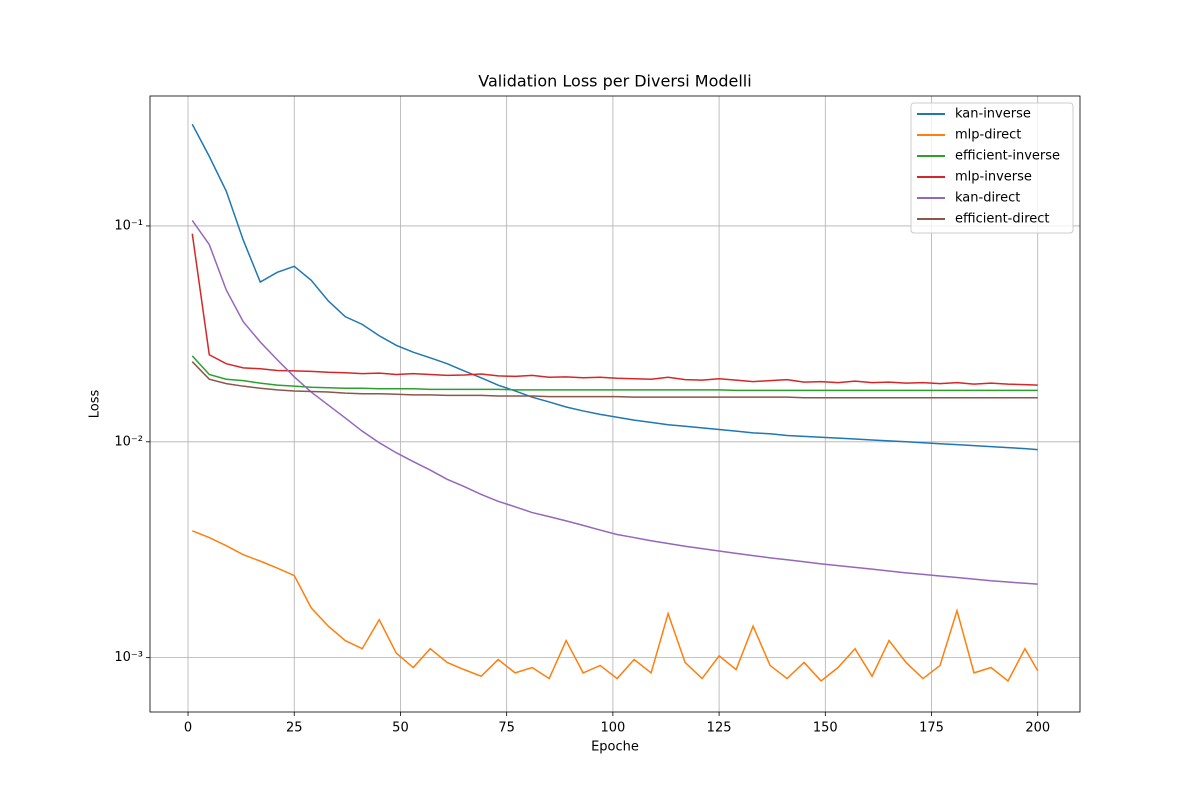 The height and width of the screenshot is (800, 1200). I want to click on x-tick-label: 25, so click(294, 728).